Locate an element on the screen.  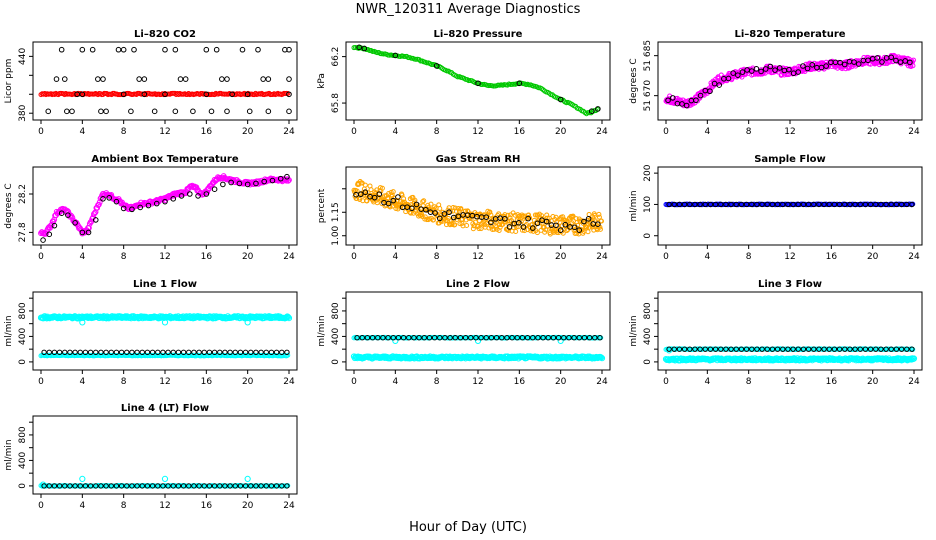
plot-frame is located at coordinates (790, 81).